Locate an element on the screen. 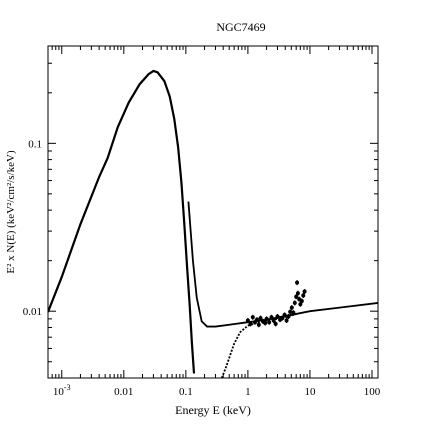 The height and width of the screenshot is (427, 426). y-tick-labels: 0.01 0.1 is located at coordinates (32, 228).